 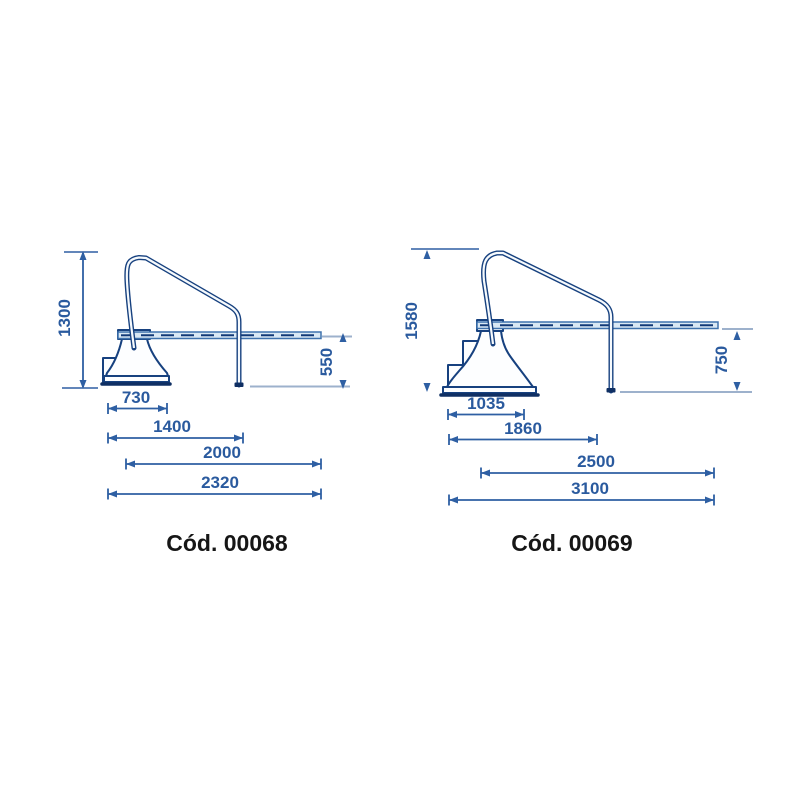 I want to click on dim-value-base-length: 1035, so click(x=486, y=403).